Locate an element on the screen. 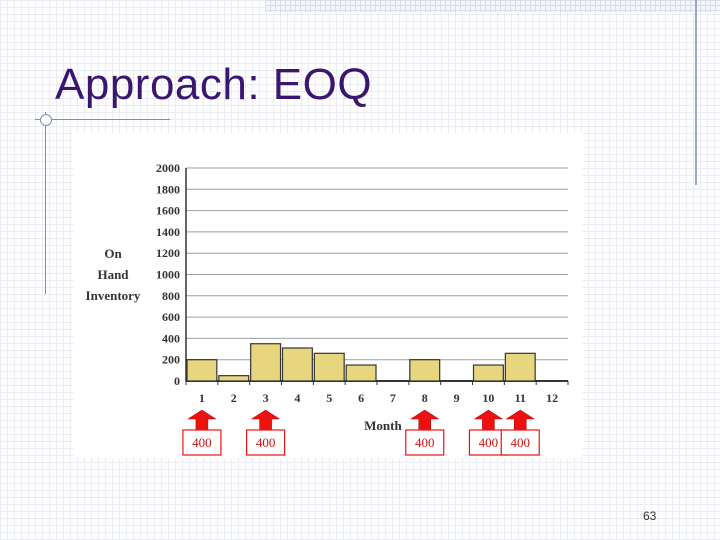 Image resolution: width=720 pixels, height=540 pixels. x-tick-label: 10 is located at coordinates (488, 398).